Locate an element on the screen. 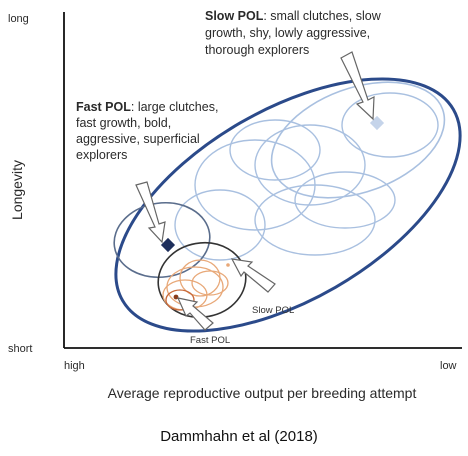 The height and width of the screenshot is (456, 468). fast-pol-line: : large clutches, is located at coordinates (175, 107).